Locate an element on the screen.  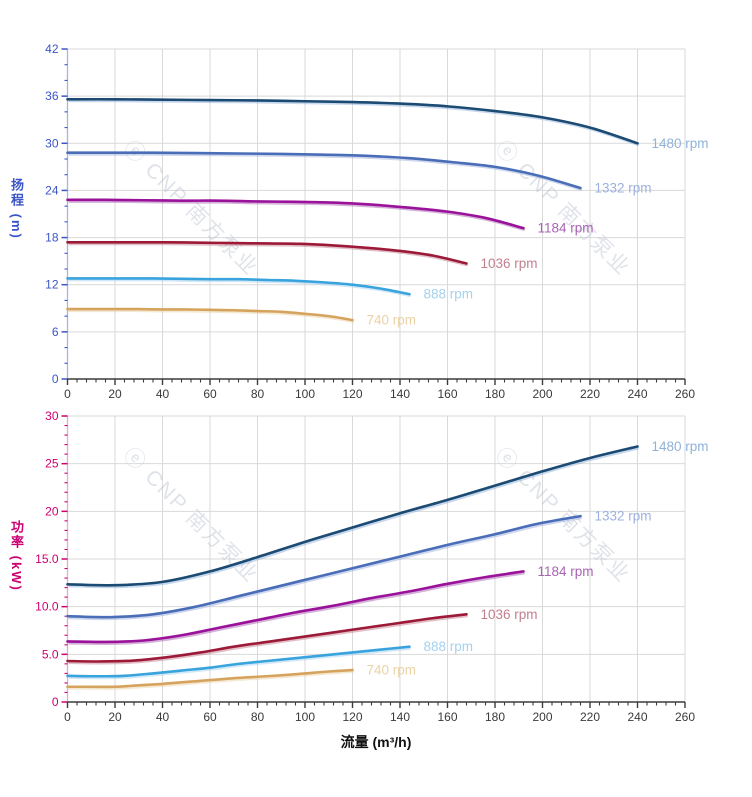
head-flow-chart-x-tick-label: 40 is located at coordinates (163, 394).